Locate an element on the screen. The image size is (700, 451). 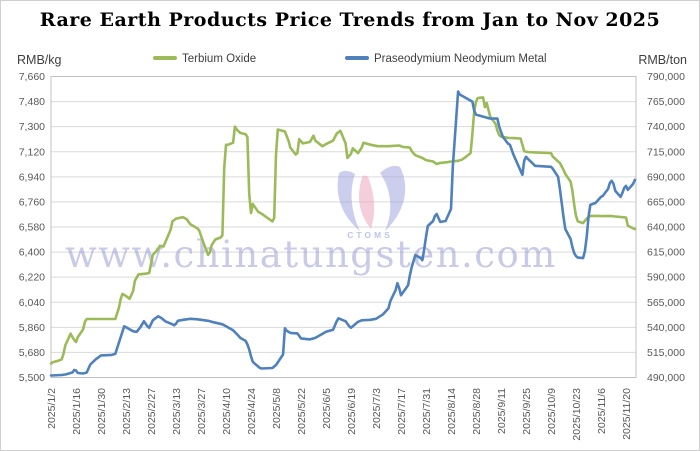
svg-text: 2025/10/9 is located at coordinates (552, 411).